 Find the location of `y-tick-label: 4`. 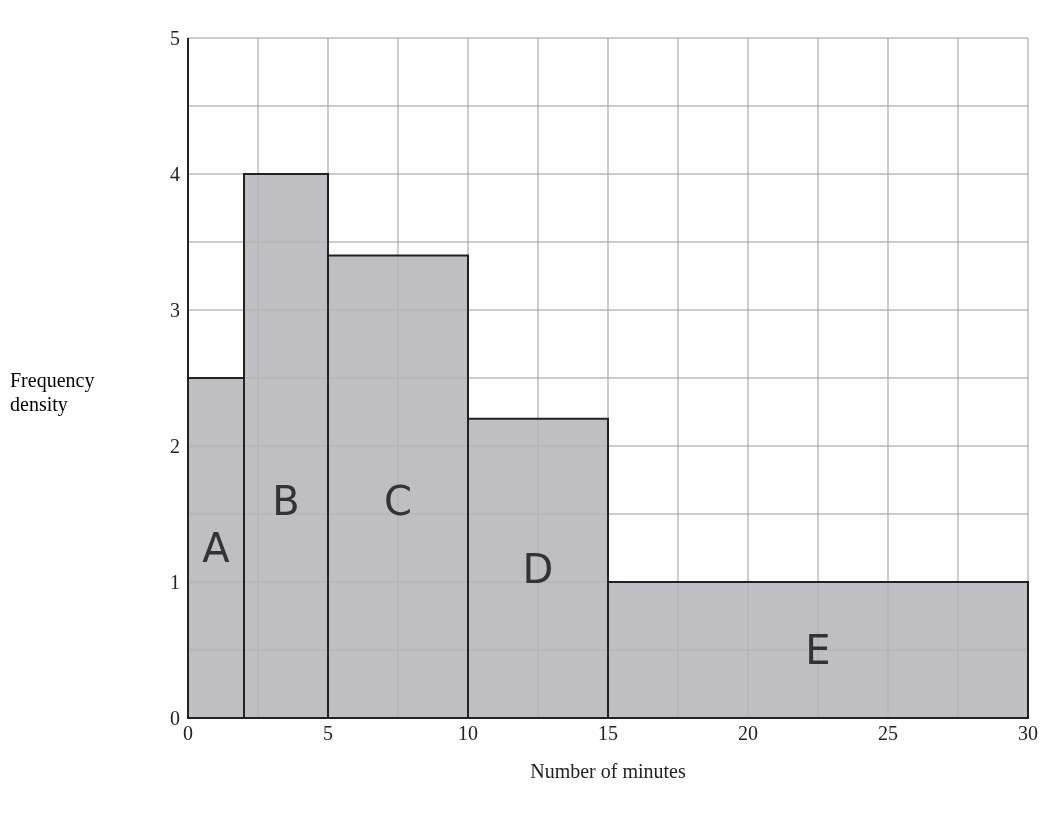

y-tick-label: 4 is located at coordinates (175, 174).